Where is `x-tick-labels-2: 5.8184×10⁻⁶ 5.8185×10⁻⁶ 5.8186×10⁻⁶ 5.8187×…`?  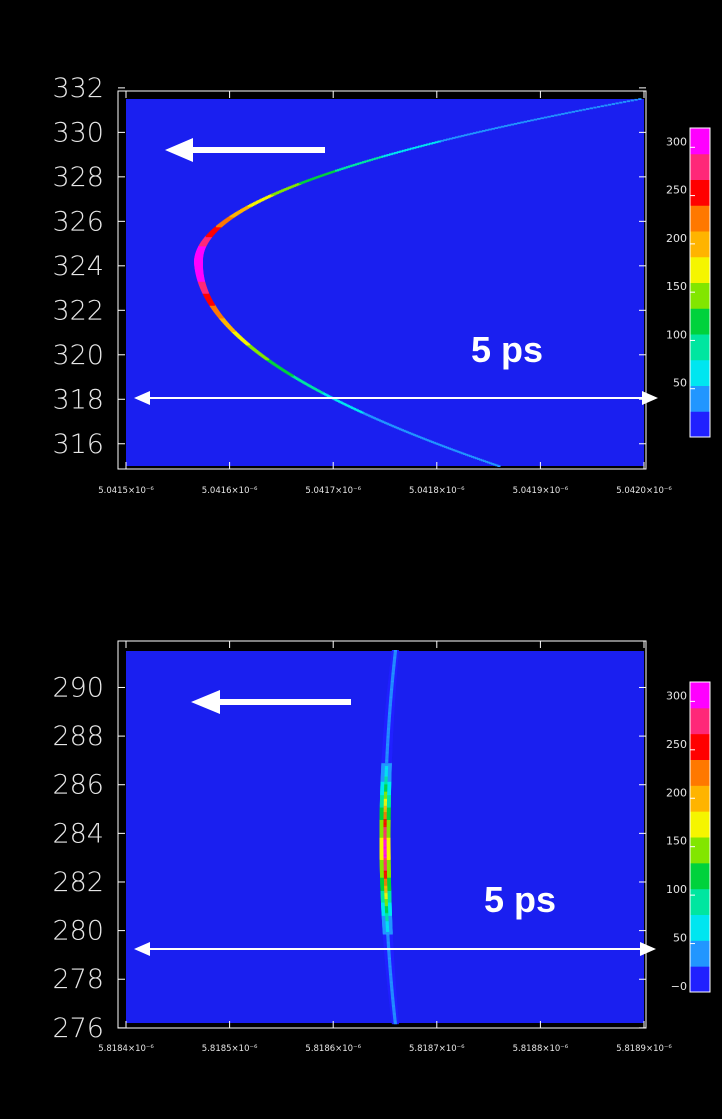 x-tick-labels-2: 5.8184×10⁻⁶ 5.8185×10⁻⁶ 5.8186×10⁻⁶ 5.8187×… is located at coordinates (385, 1049).